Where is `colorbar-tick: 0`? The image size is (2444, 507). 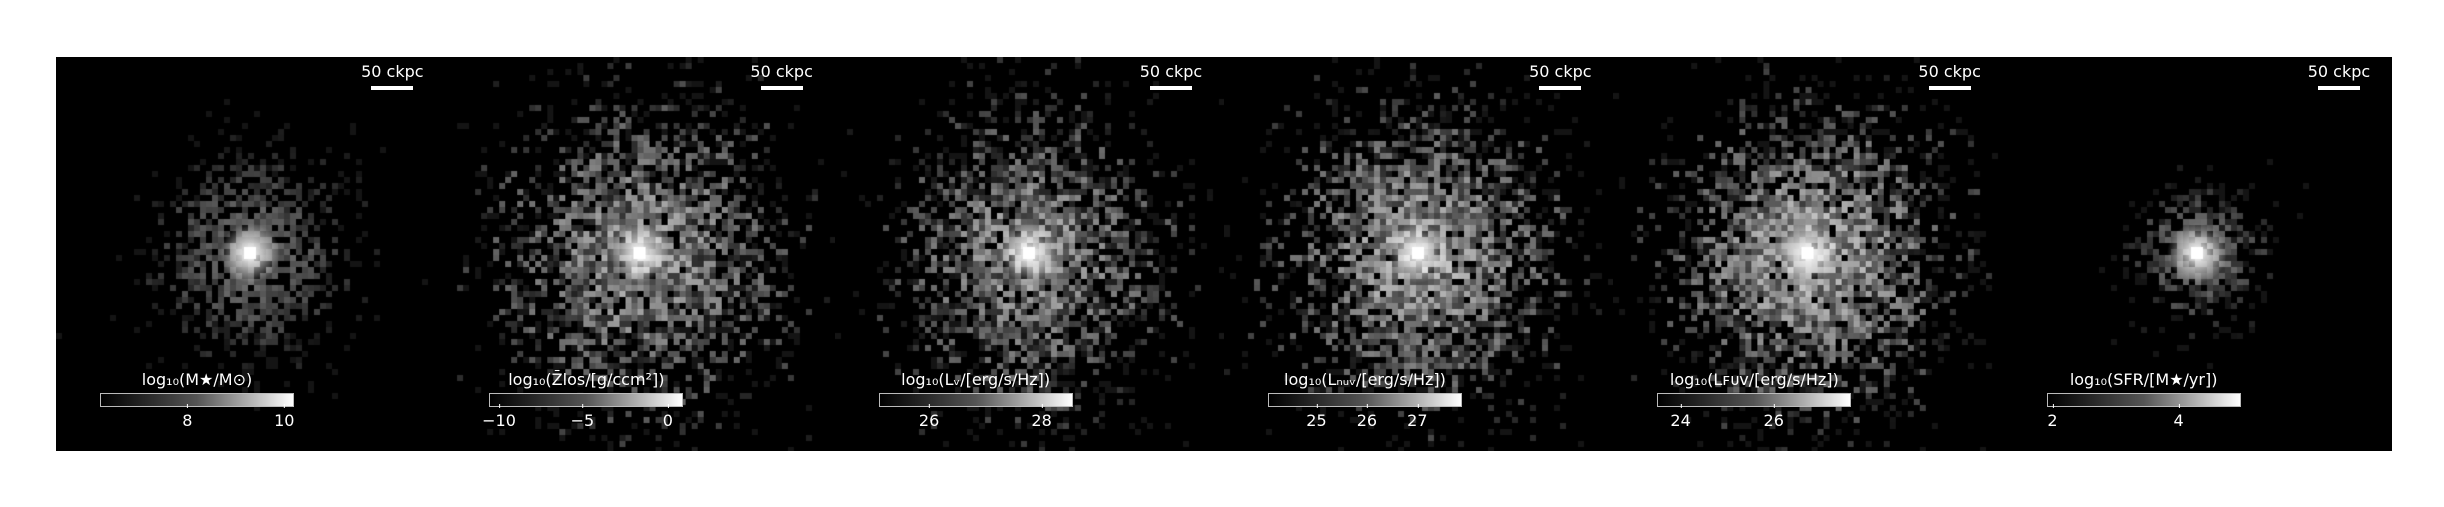 colorbar-tick: 0 is located at coordinates (668, 417).